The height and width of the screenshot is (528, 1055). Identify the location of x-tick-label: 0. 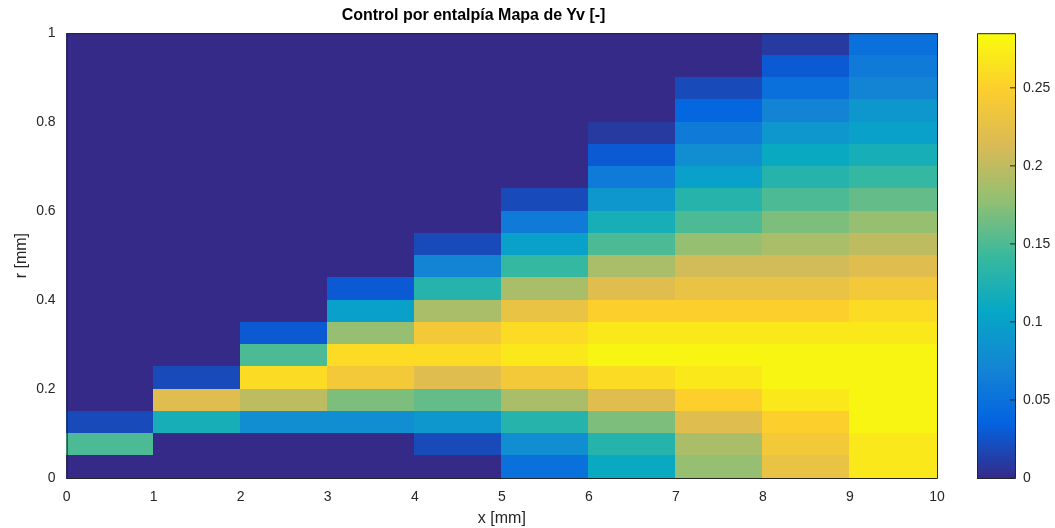
(66, 496).